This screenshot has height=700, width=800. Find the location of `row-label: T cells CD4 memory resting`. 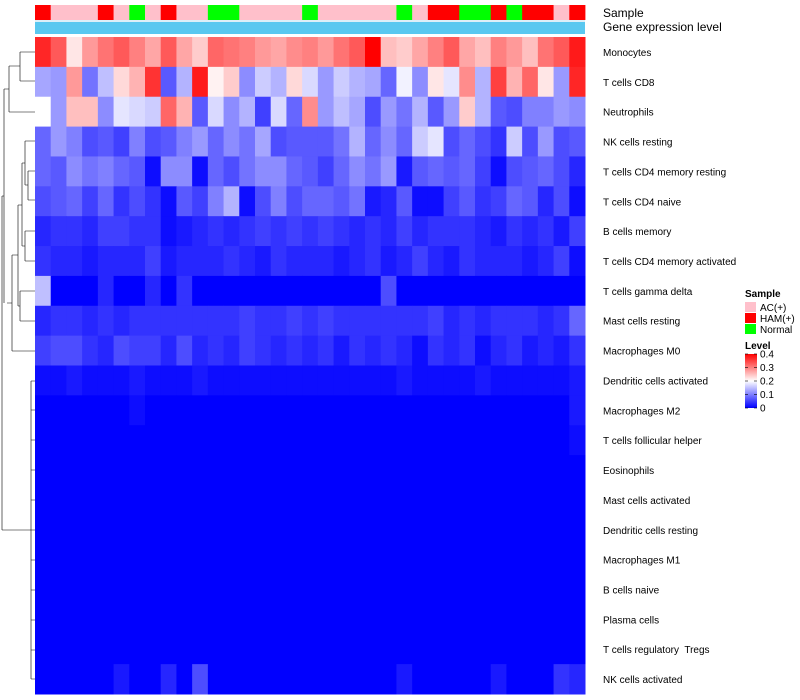

row-label: T cells CD4 memory resting is located at coordinates (664, 172).